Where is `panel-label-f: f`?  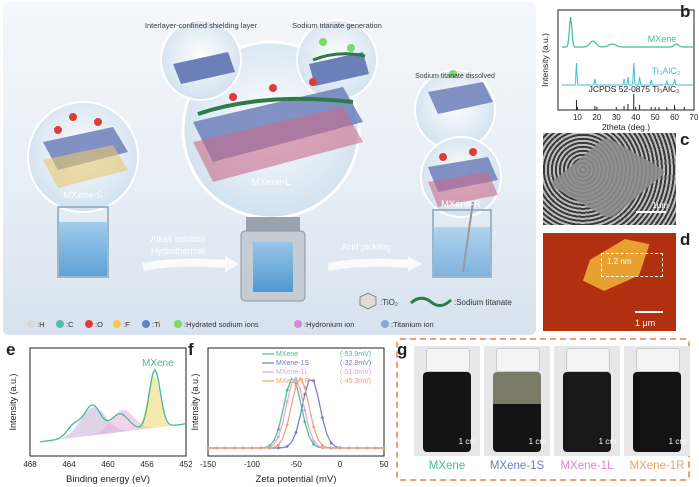
panel-label-f: f is located at coordinates (191, 349).